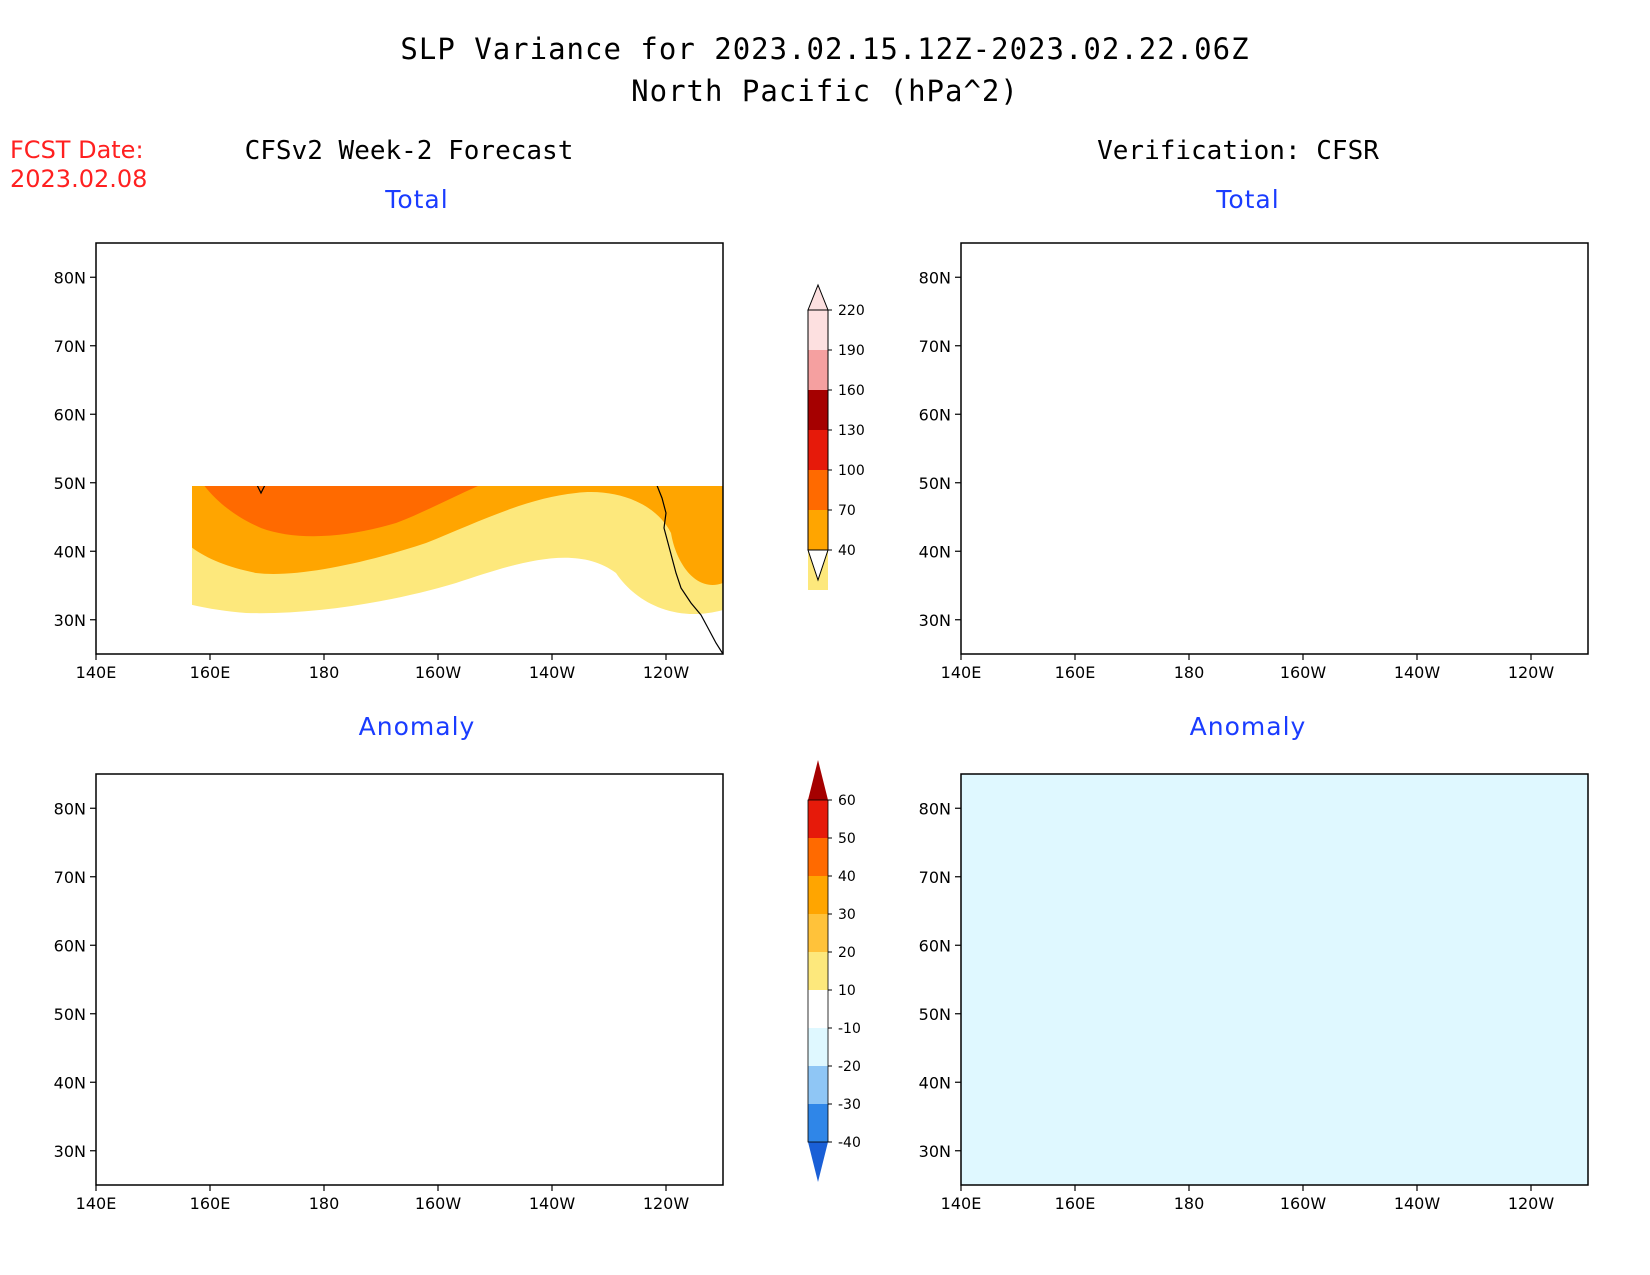 This screenshot has width=1650, height=1275. What do you see at coordinates (834, 971) in the screenshot?
I see `colorbar-anomaly: 60 50 40 30 20 10 -10 -20 -30 -40` at bounding box center [834, 971].